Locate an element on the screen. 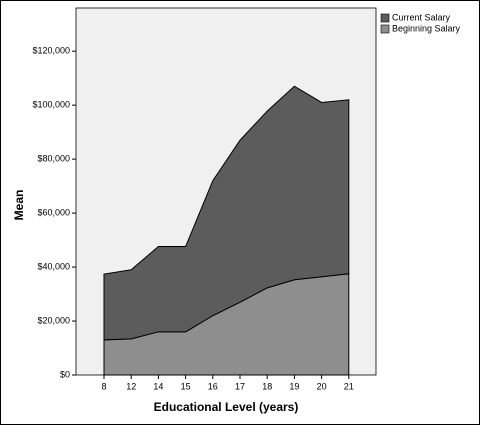 This screenshot has width=480, height=425. x-tick-label: 20 is located at coordinates (322, 386).